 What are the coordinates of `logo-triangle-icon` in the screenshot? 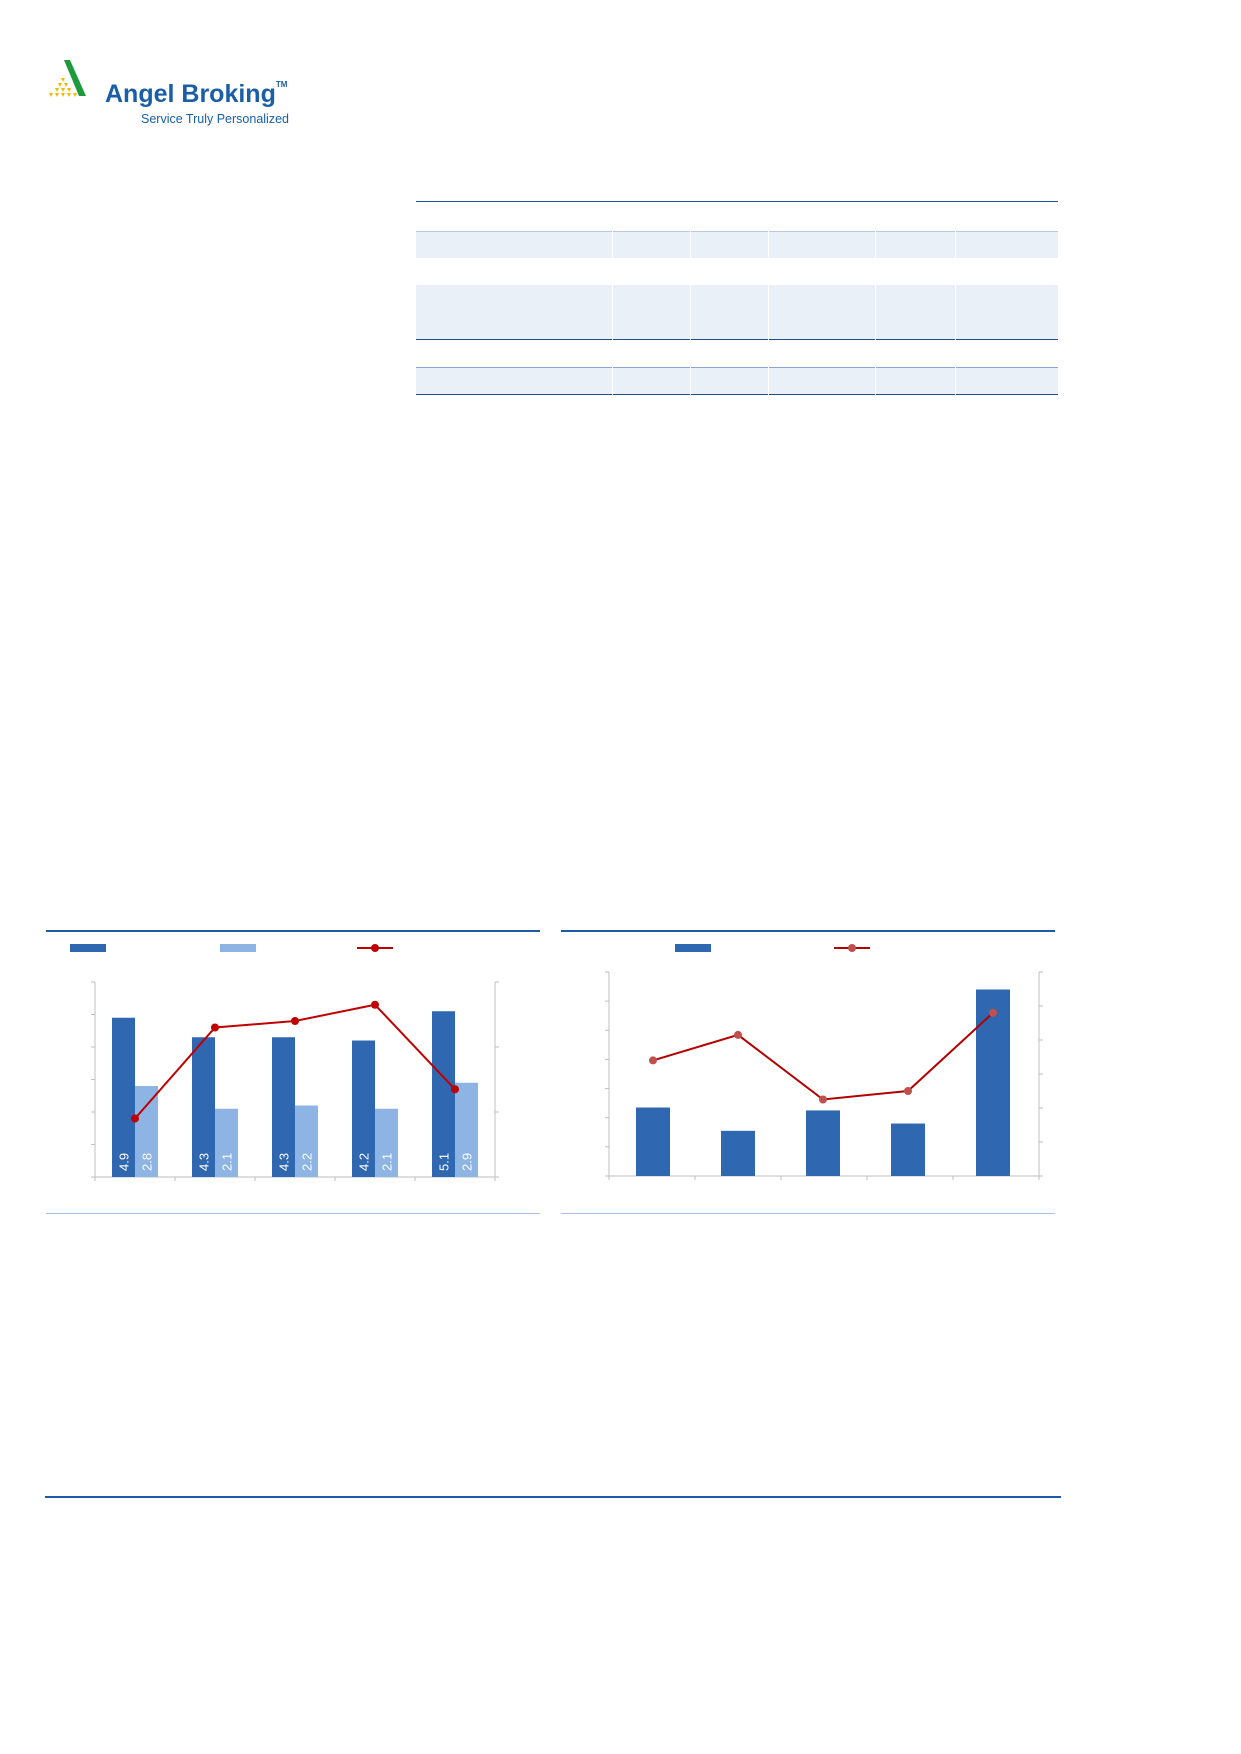 It's located at (67, 78).